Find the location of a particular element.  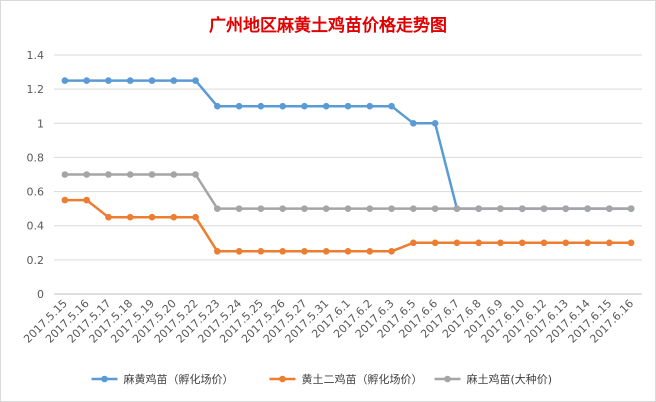

y-tick-label: 1 is located at coordinates (40, 123).